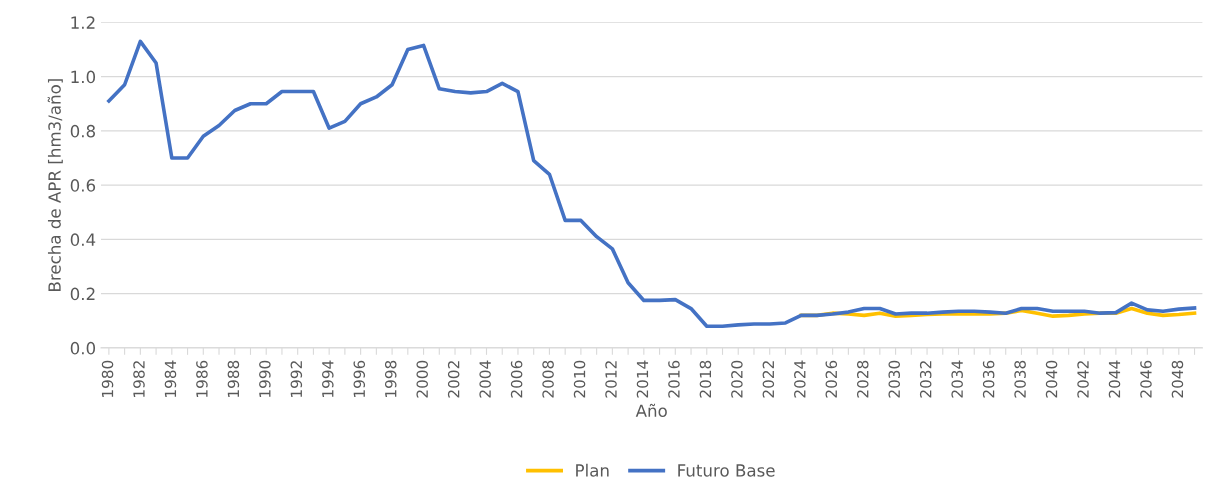  Describe the element at coordinates (390, 378) in the screenshot. I see `x-tick-label: 1998` at that location.